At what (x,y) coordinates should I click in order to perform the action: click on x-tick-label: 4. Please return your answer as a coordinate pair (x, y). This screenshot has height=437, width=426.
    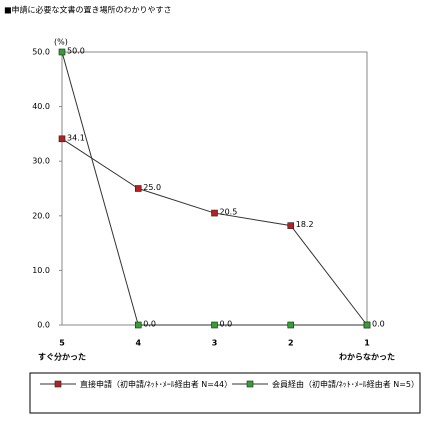
    Looking at the image, I should click on (138, 343).